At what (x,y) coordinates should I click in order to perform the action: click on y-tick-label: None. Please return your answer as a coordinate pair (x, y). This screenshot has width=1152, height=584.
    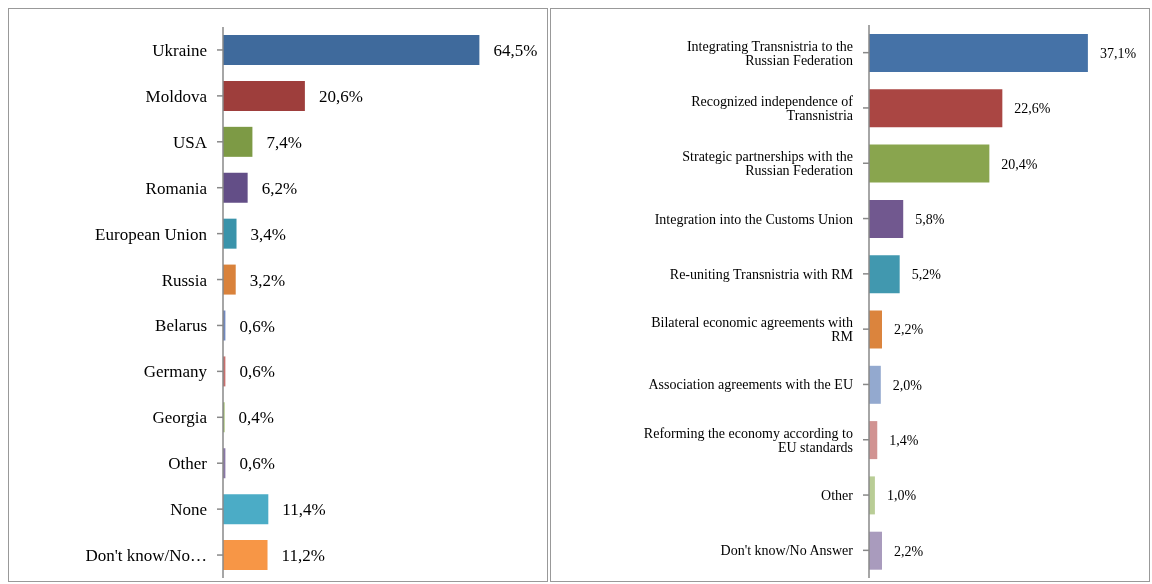
    Looking at the image, I should click on (188, 510).